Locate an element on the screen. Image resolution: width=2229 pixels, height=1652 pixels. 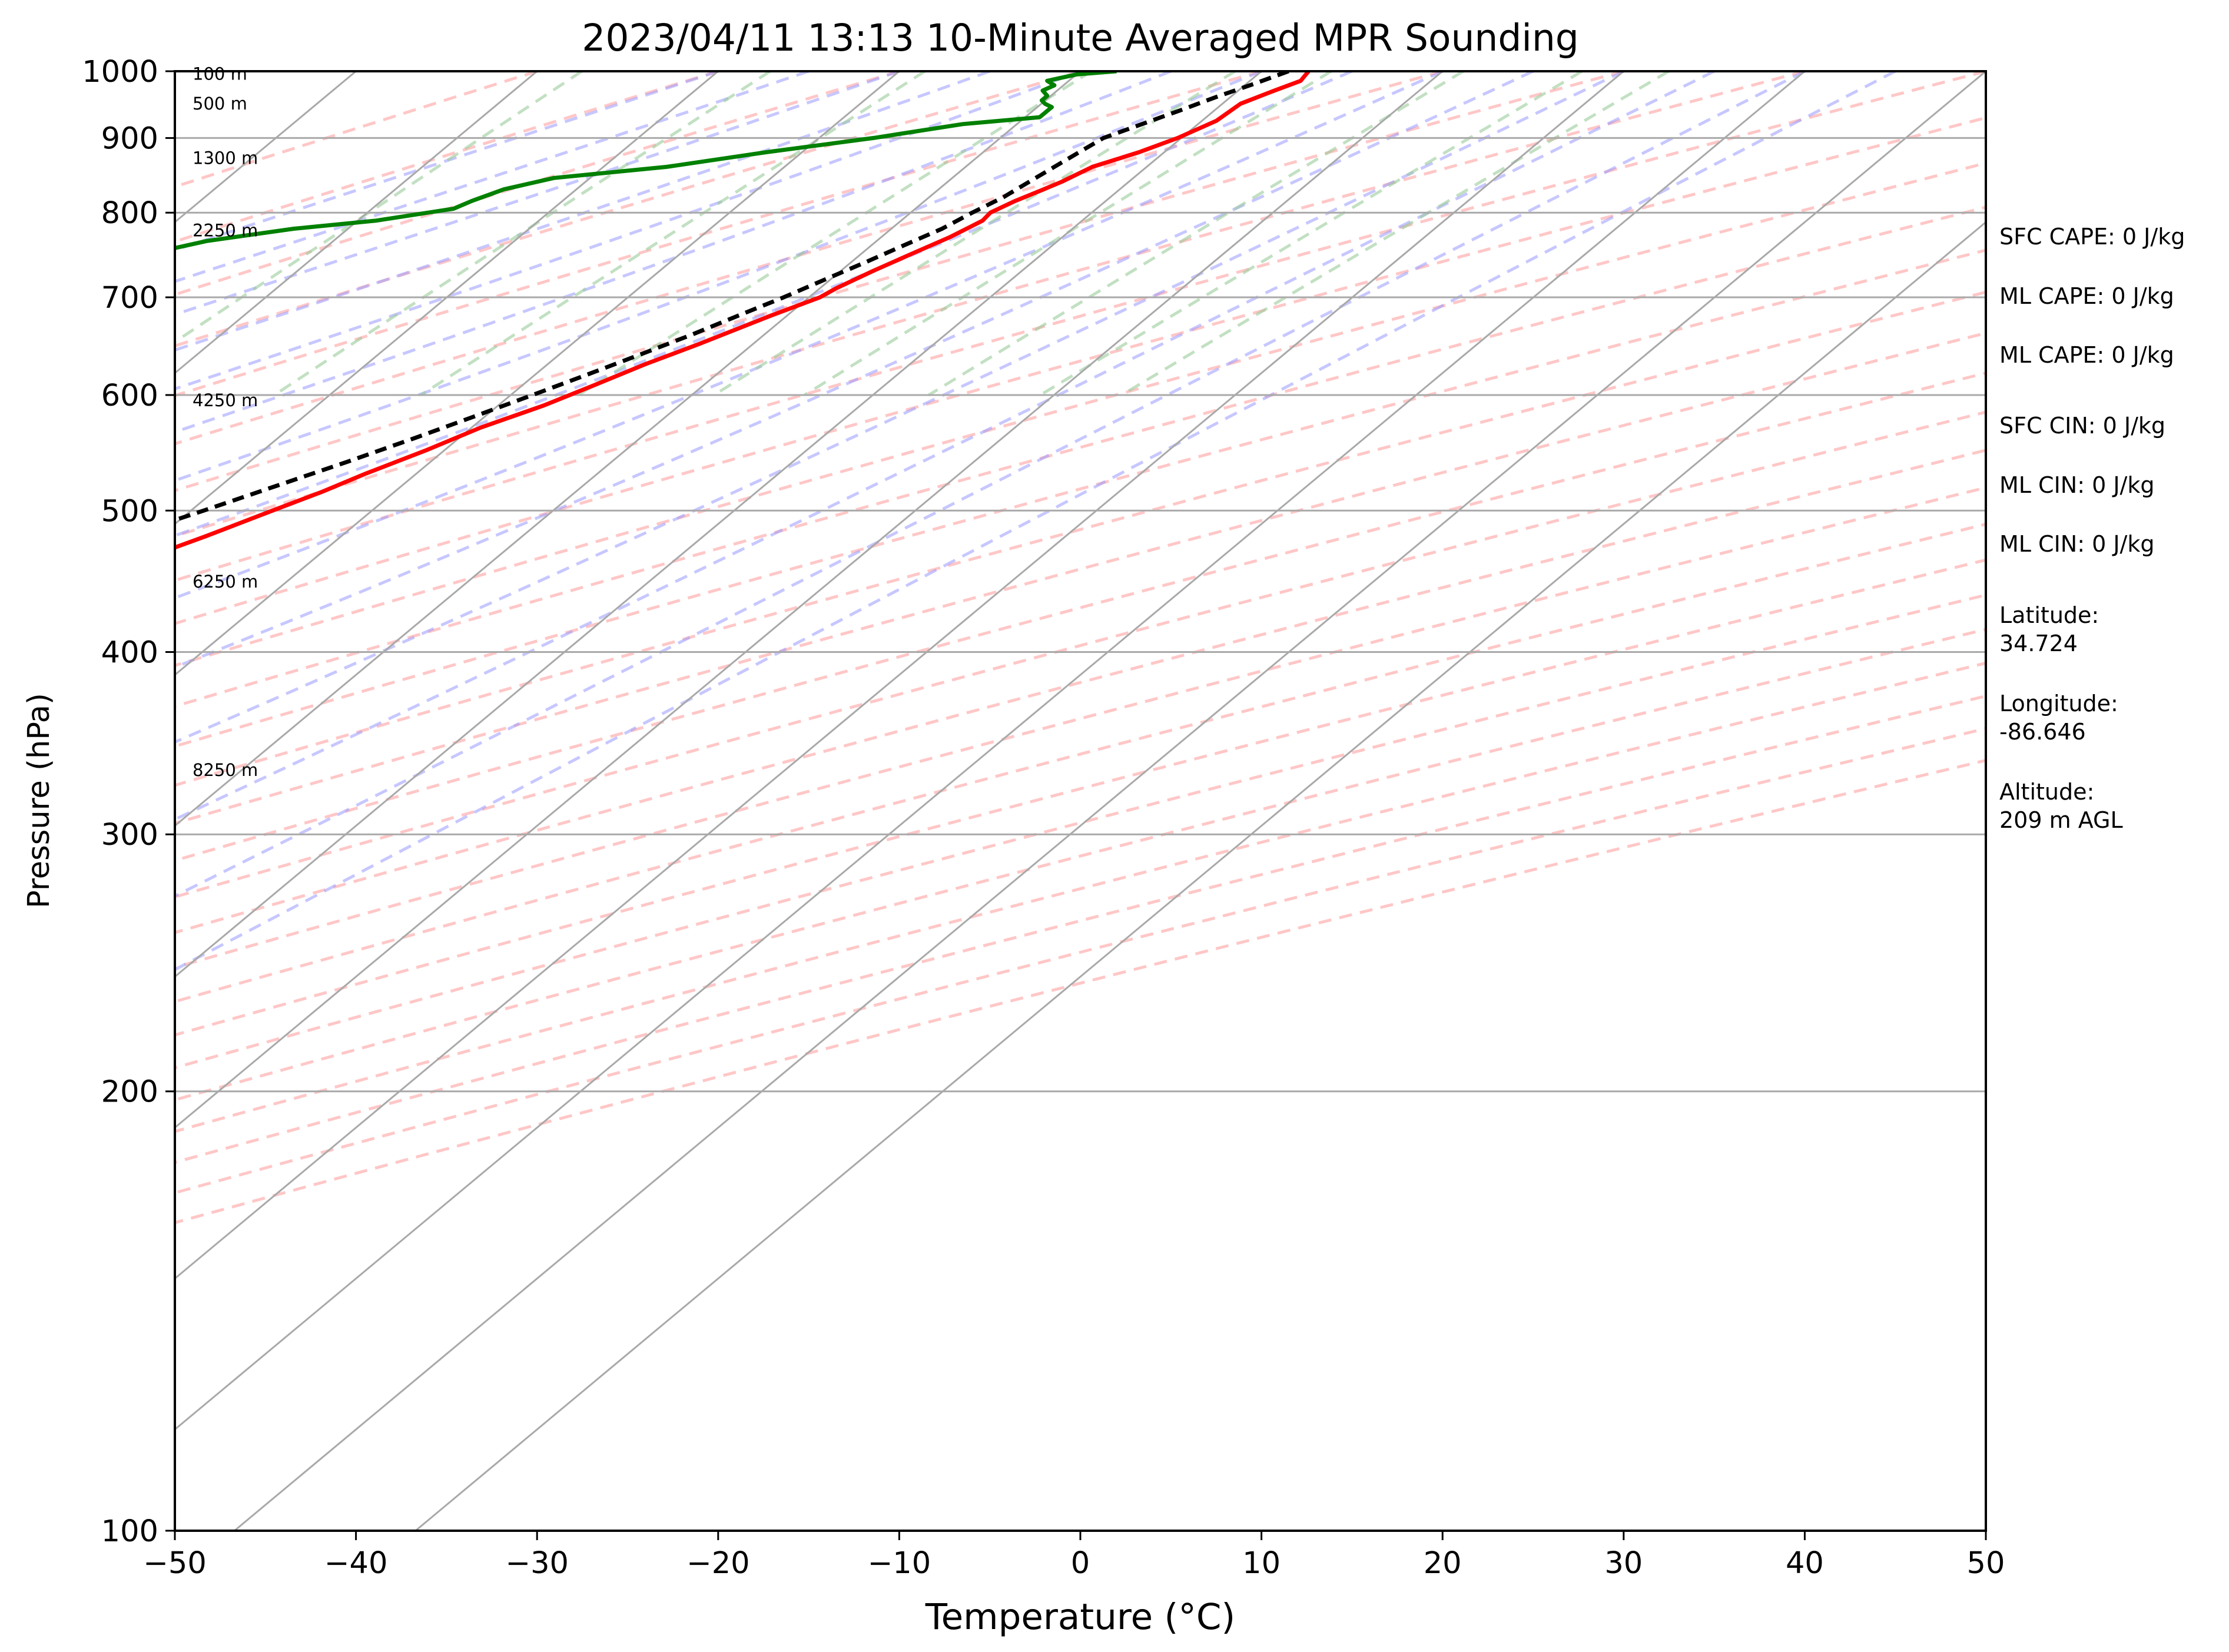
altitude-label: Altitude: is located at coordinates (2047, 792).